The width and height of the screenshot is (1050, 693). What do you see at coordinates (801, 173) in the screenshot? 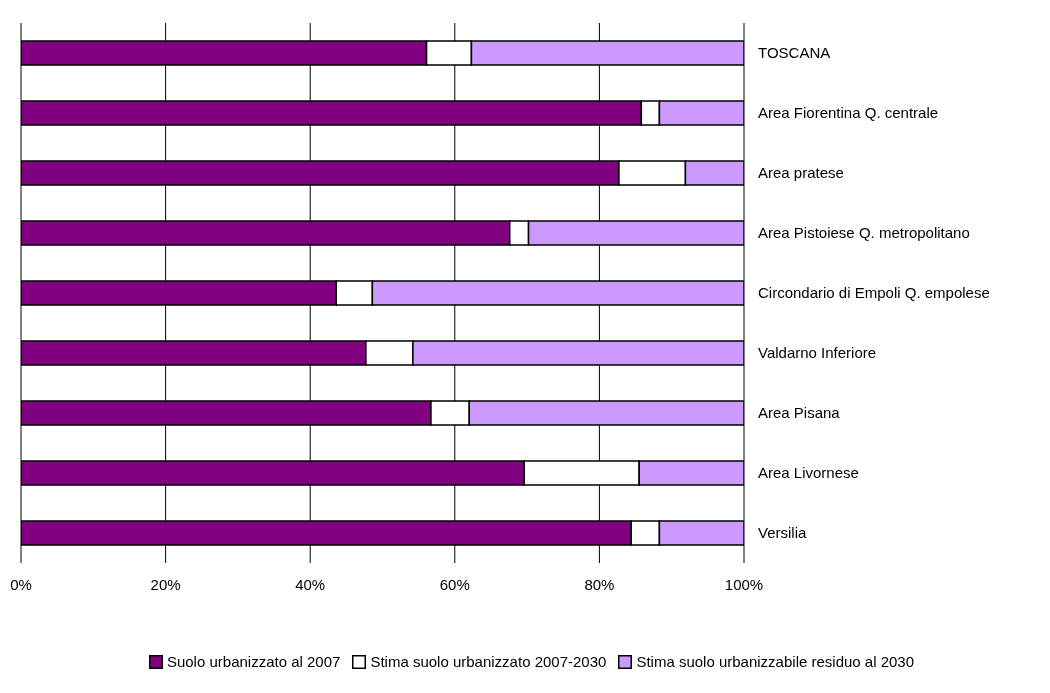
I see `y-tick-label: Area pratese` at bounding box center [801, 173].